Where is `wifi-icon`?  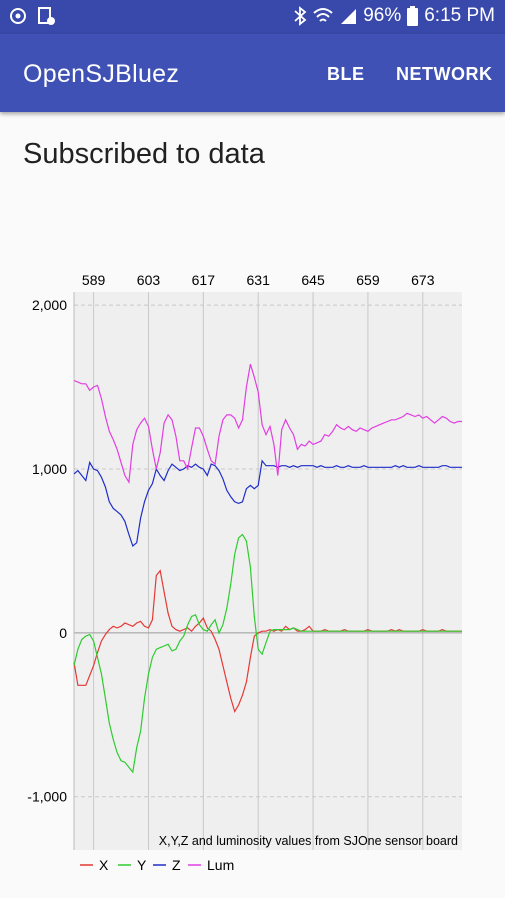
wifi-icon is located at coordinates (323, 15).